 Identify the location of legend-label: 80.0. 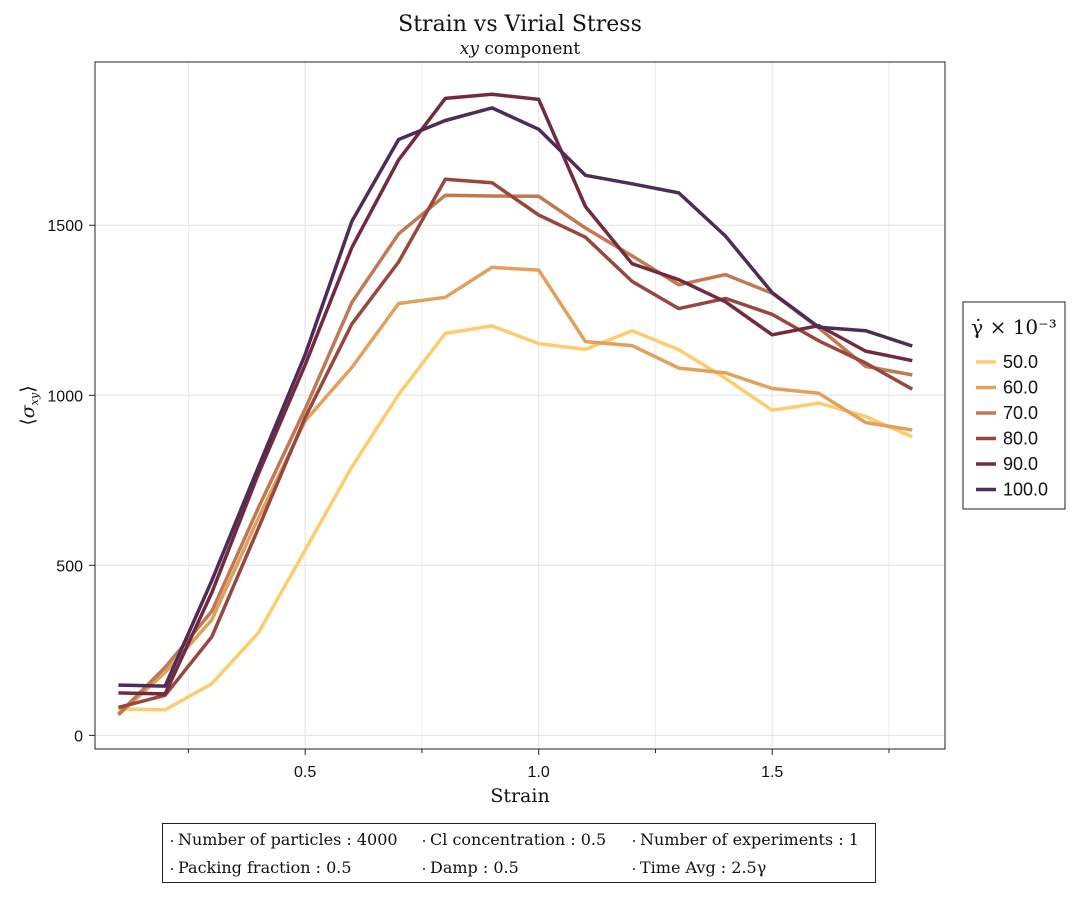
(1020, 439).